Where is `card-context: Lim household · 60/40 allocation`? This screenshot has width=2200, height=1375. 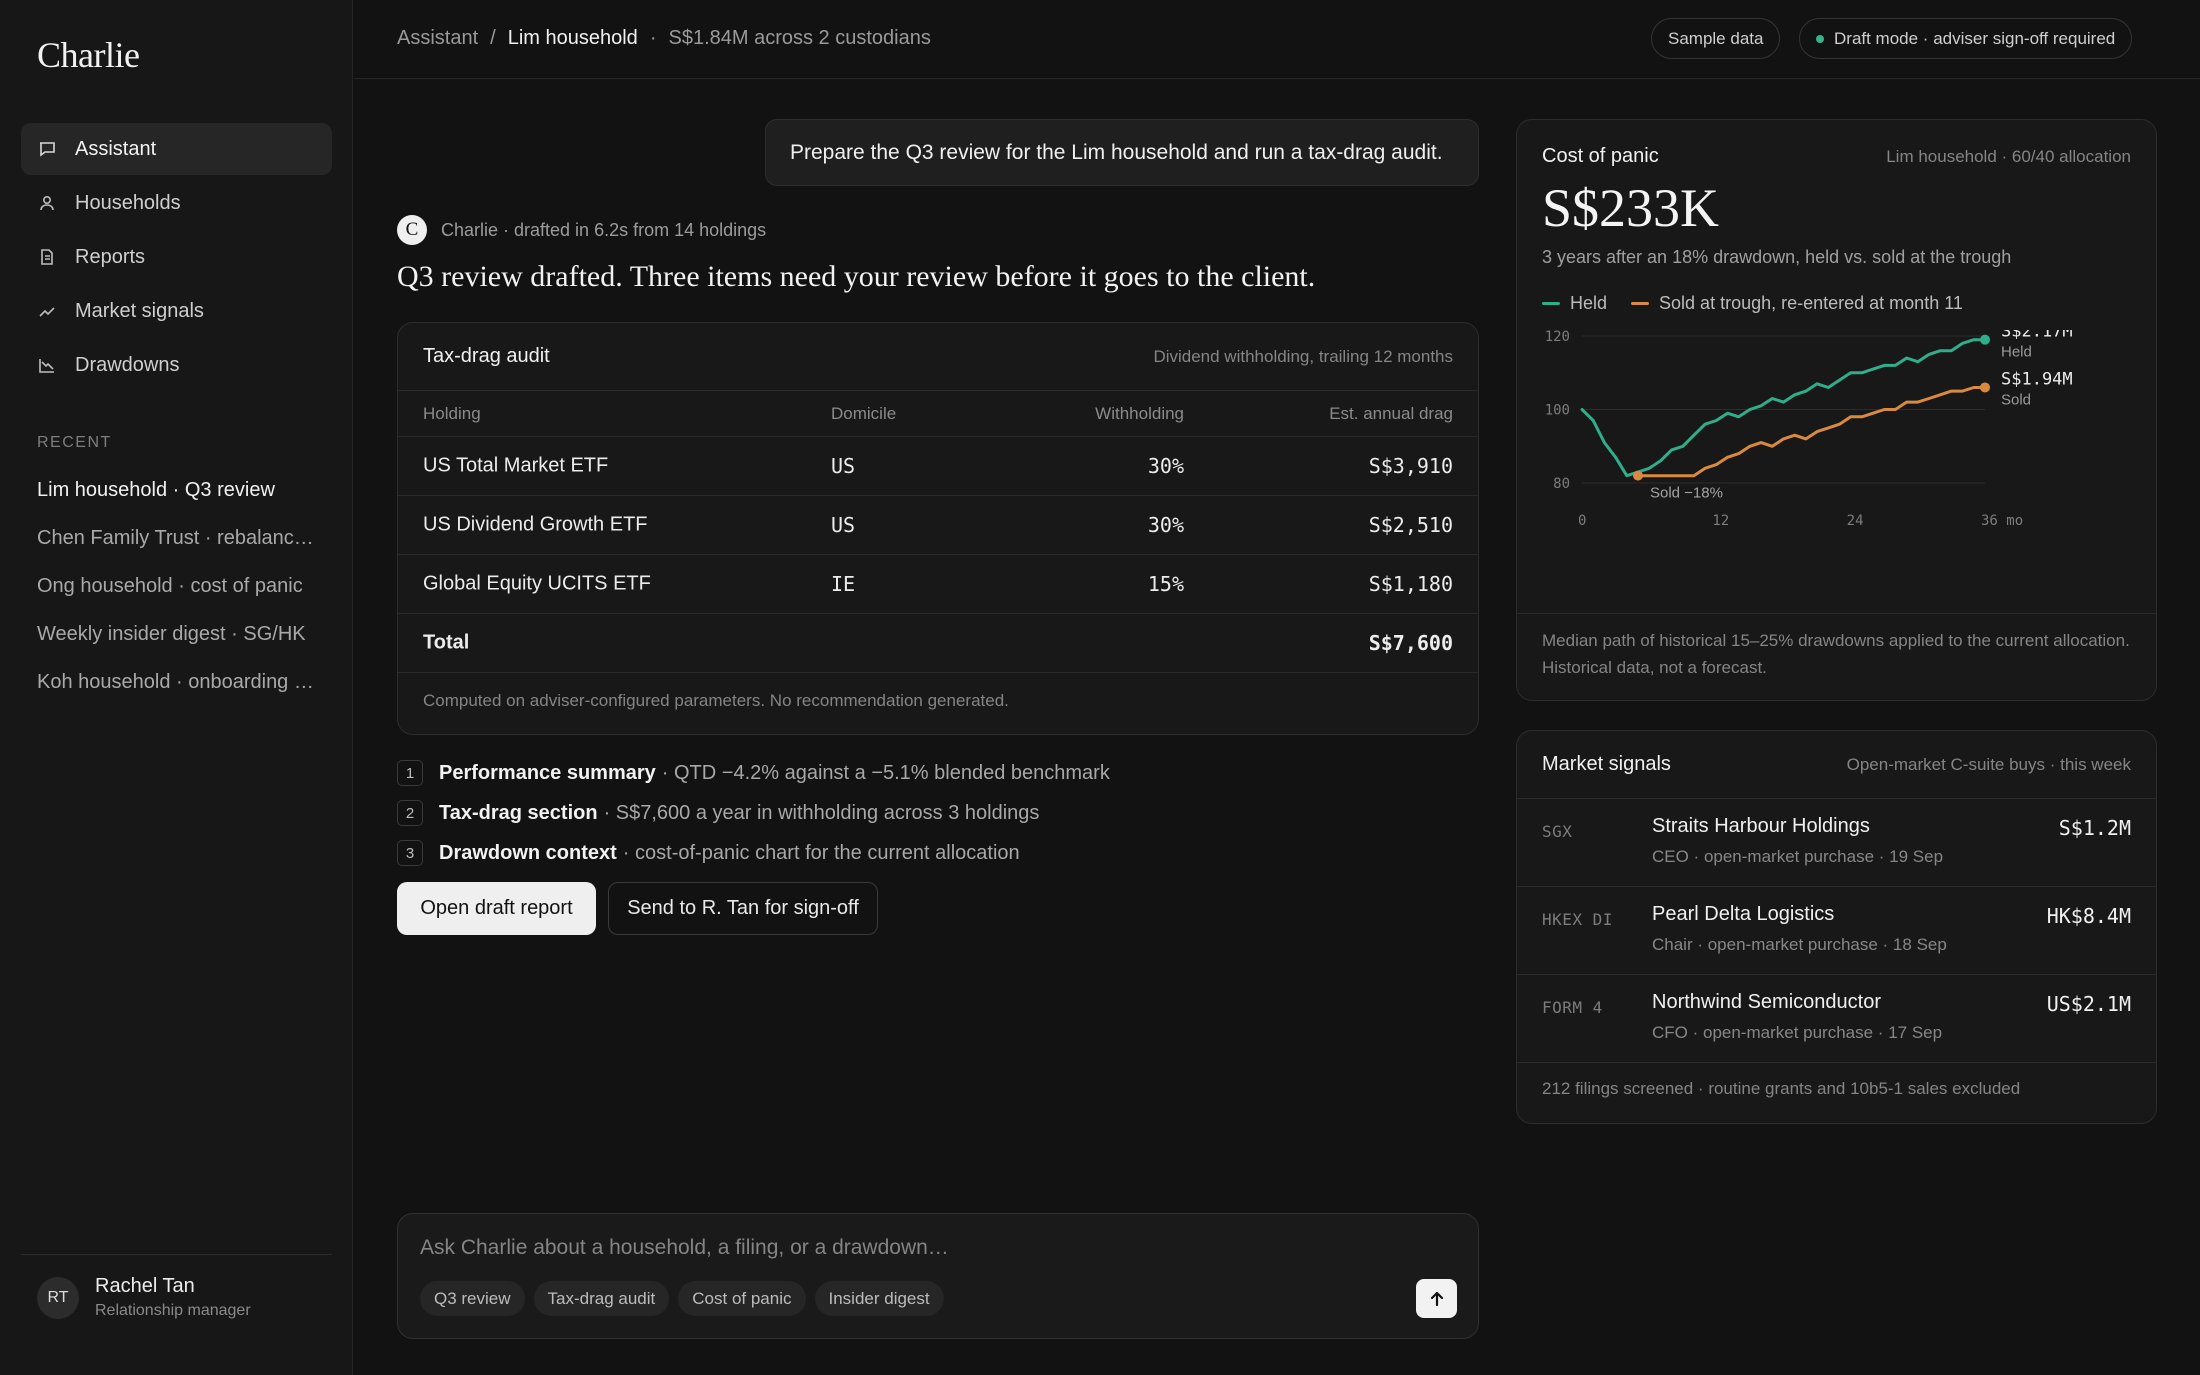 card-context: Lim household · 60/40 allocation is located at coordinates (2008, 156).